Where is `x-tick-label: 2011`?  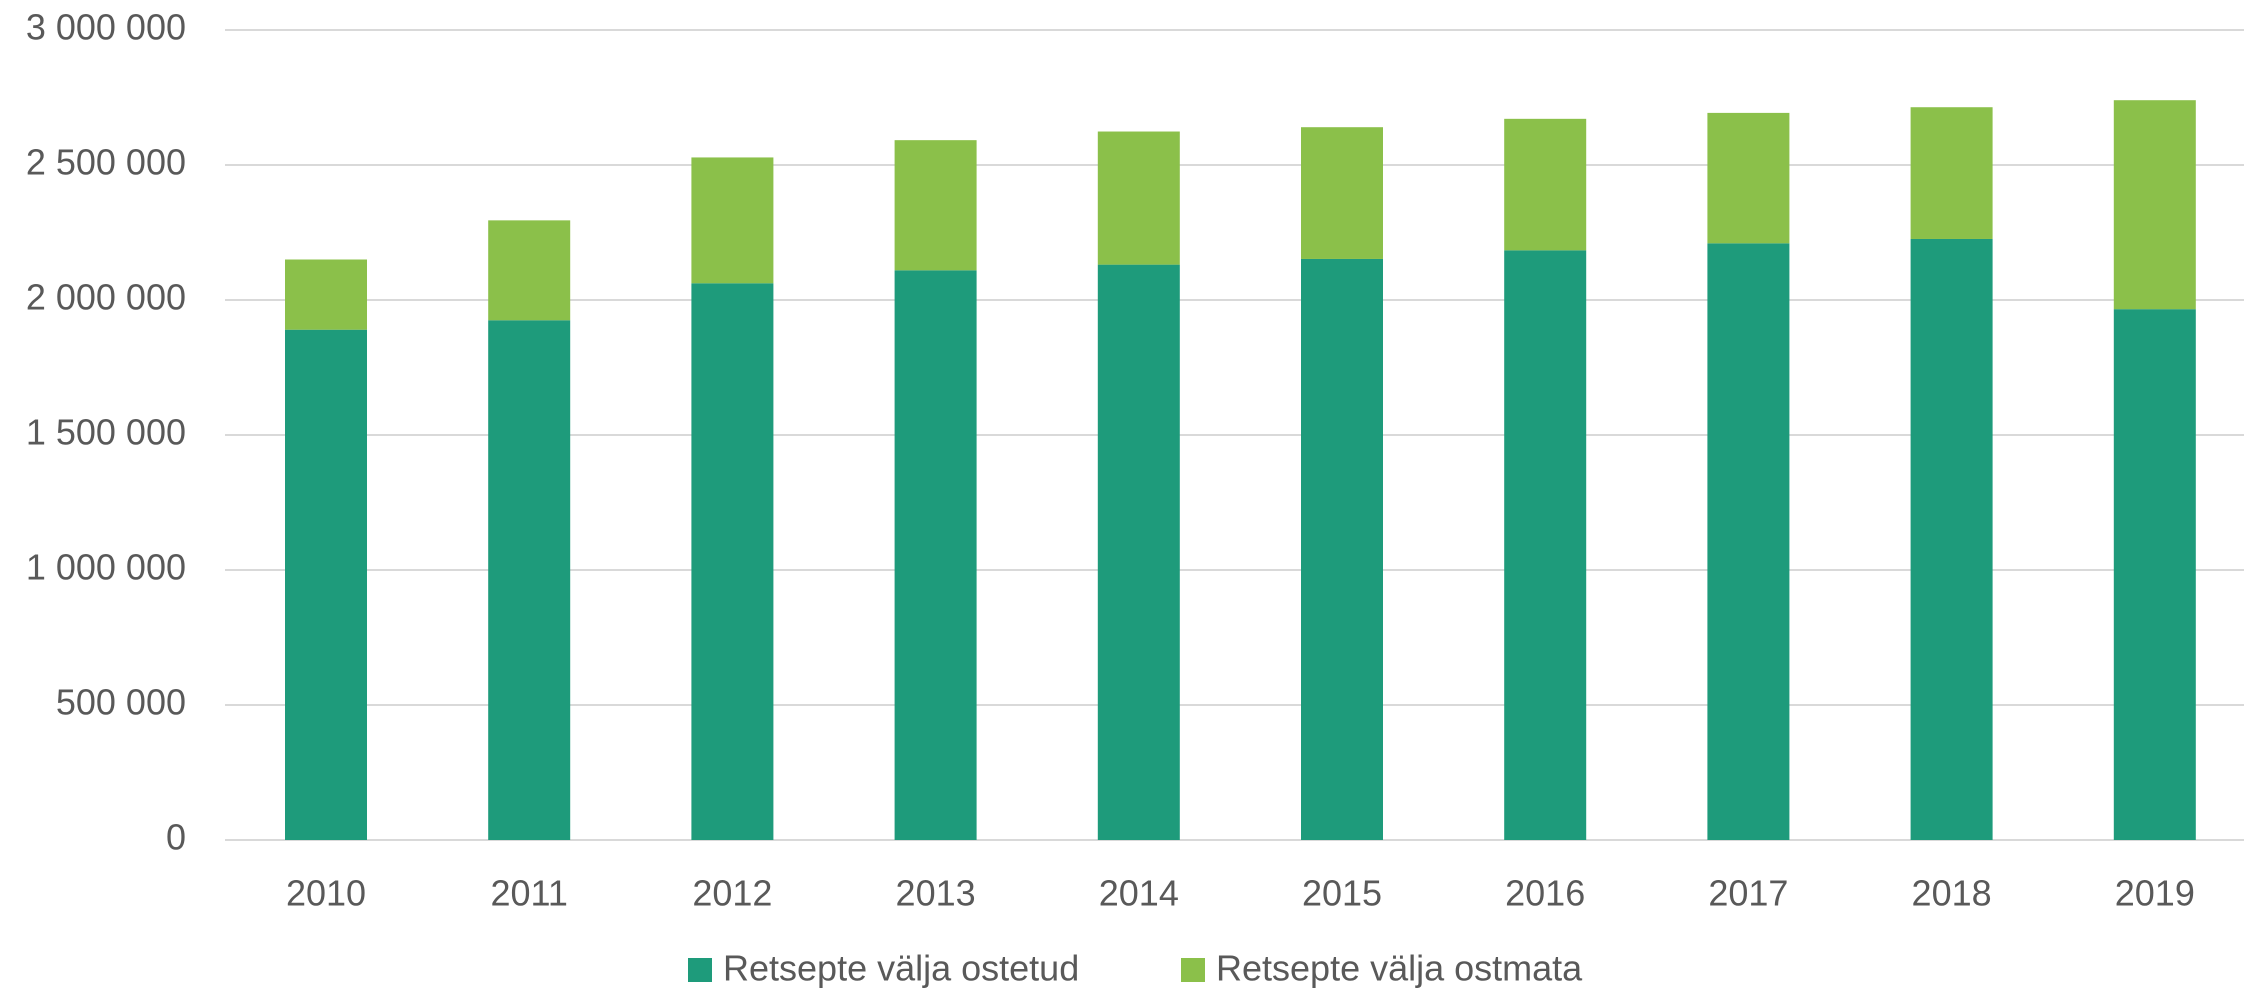
x-tick-label: 2011 is located at coordinates (528, 893).